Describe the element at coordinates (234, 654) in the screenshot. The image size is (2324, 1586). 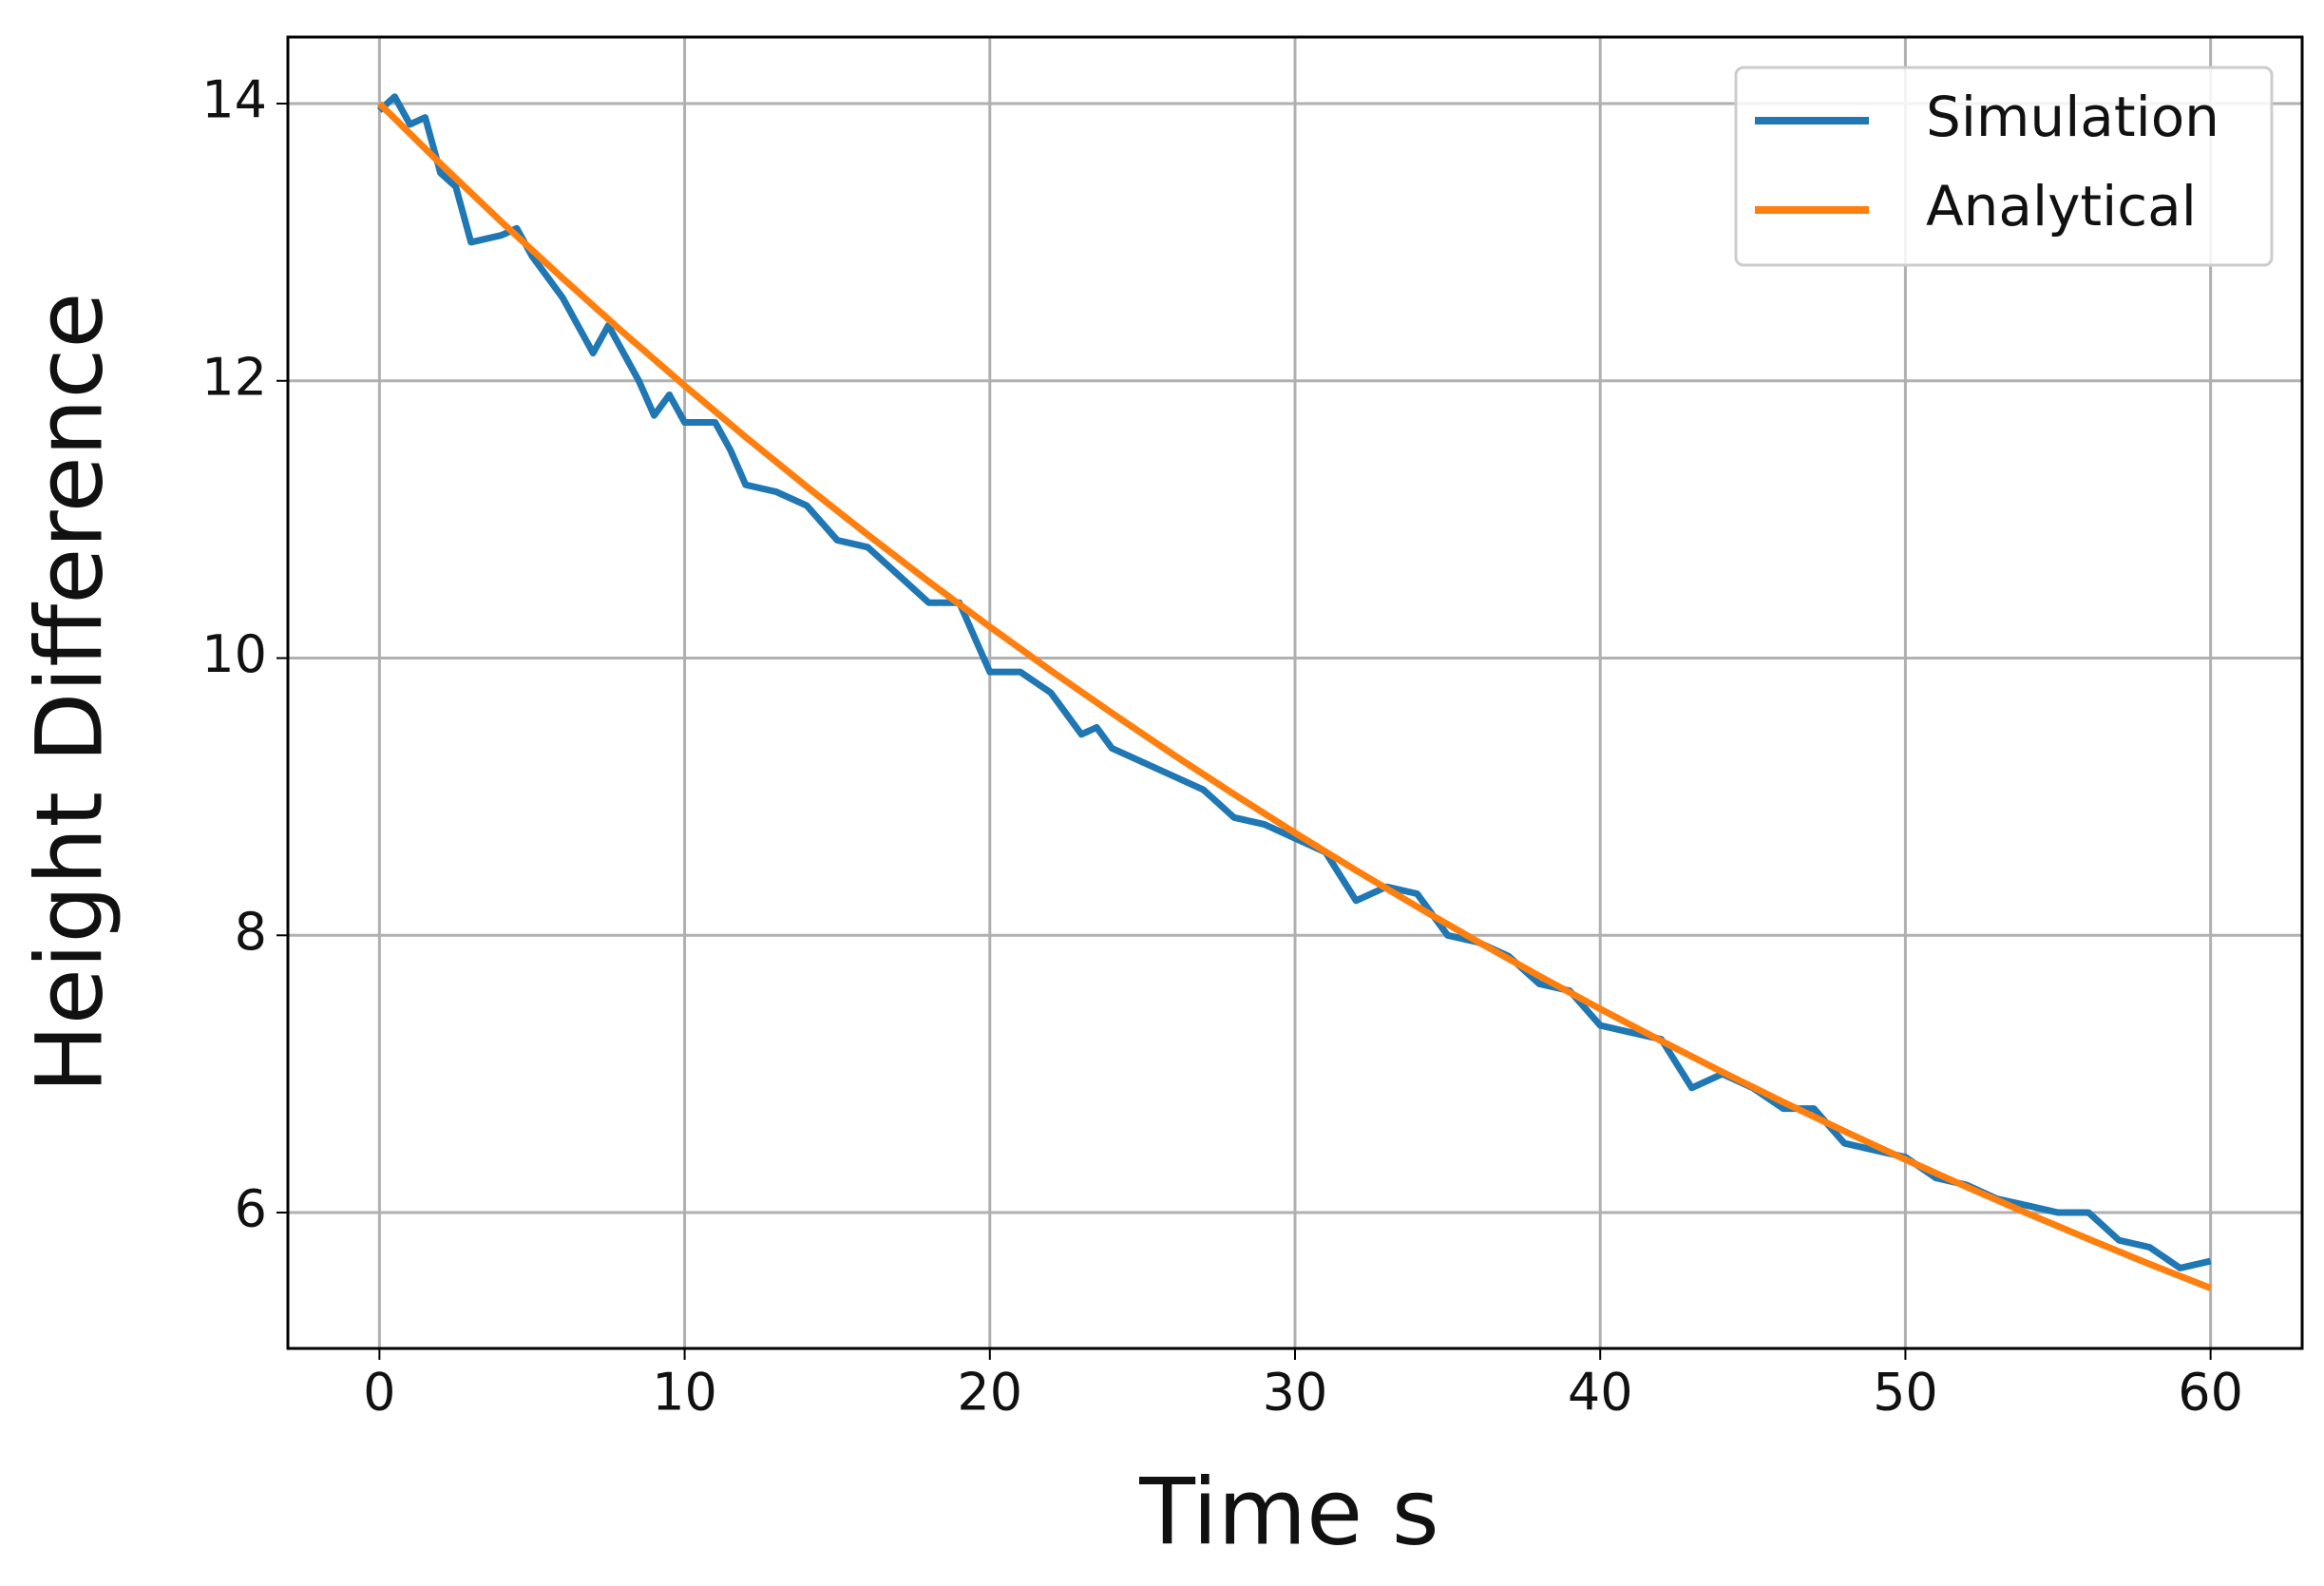
I see `y-tick-label: 10` at that location.